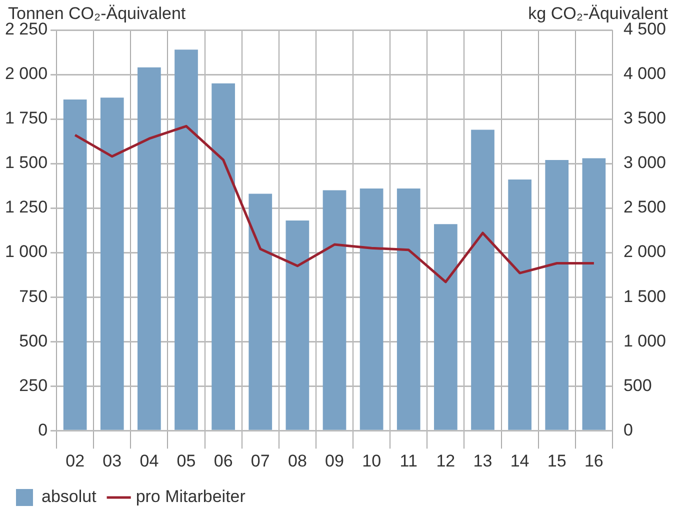 The width and height of the screenshot is (675, 516). I want to click on y2-tick-label: 1 000, so click(644, 340).